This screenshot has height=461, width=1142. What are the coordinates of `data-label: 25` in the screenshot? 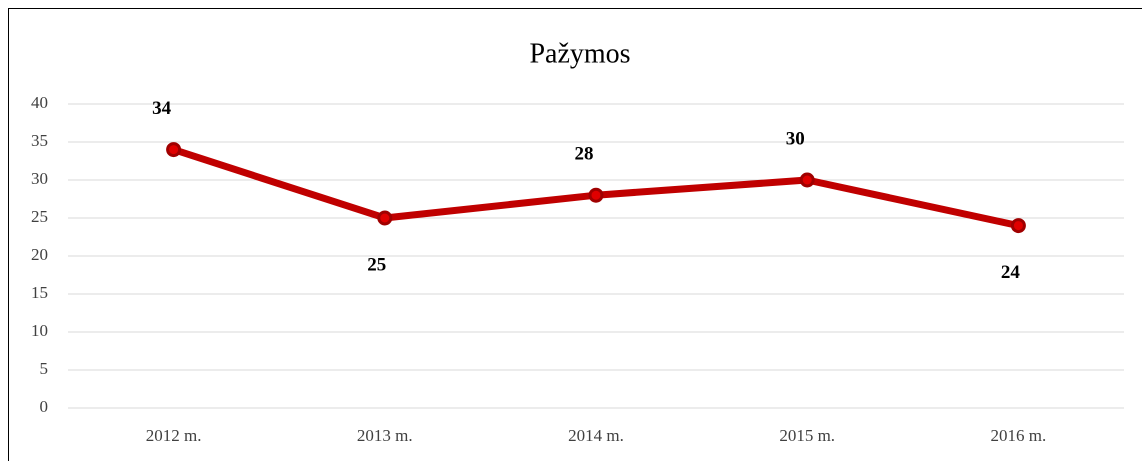 It's located at (376, 264).